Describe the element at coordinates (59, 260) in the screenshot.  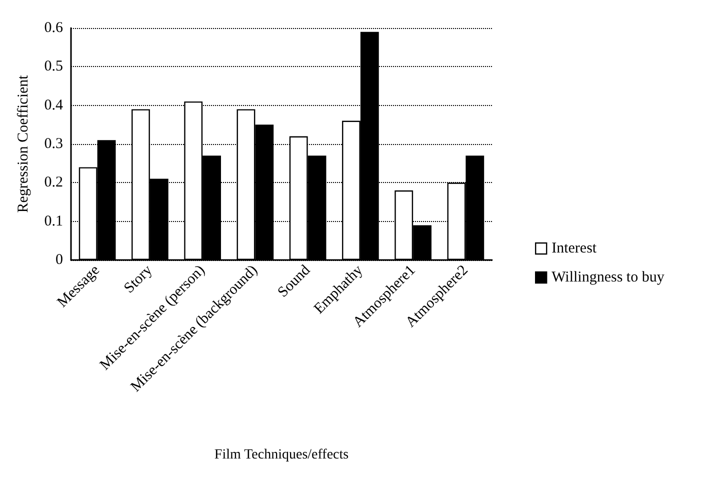
I see `y-tick-label: 0` at that location.